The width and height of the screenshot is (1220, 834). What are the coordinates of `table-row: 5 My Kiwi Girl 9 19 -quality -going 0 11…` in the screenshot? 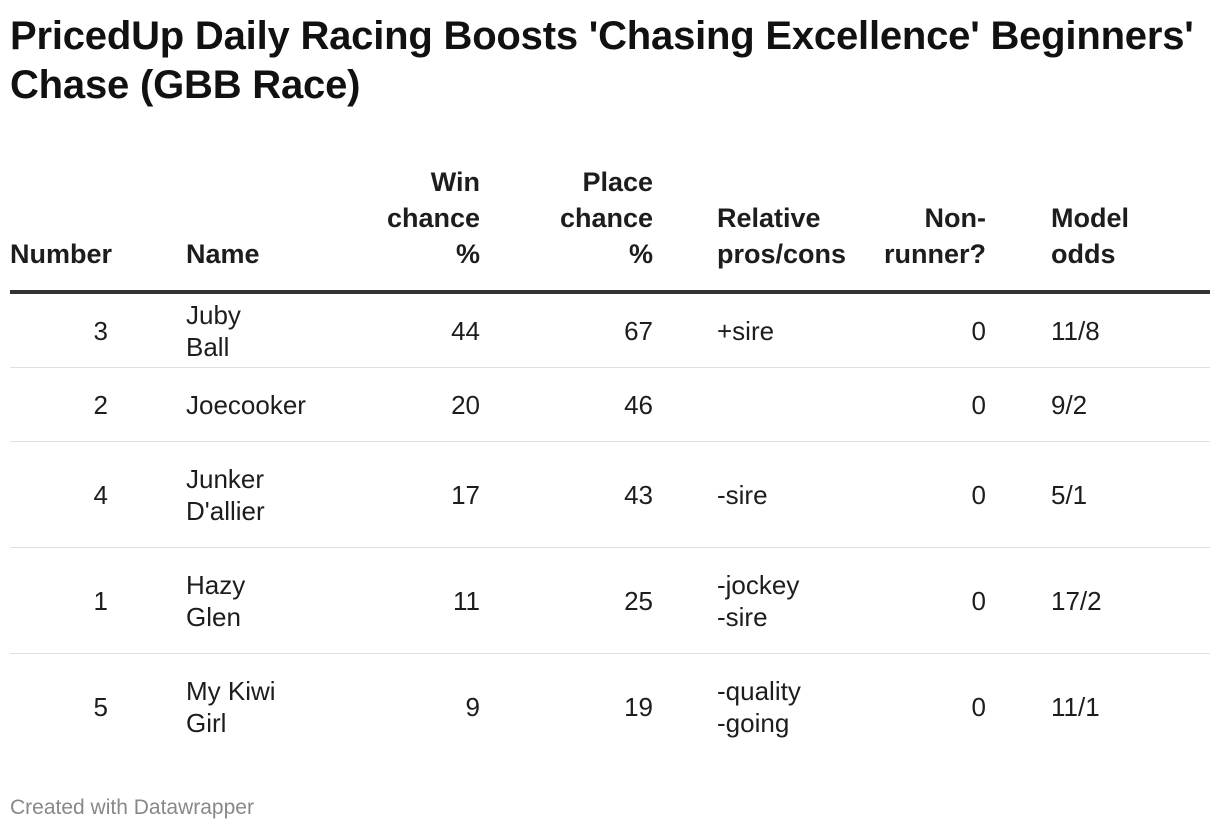 It's located at (610, 707).